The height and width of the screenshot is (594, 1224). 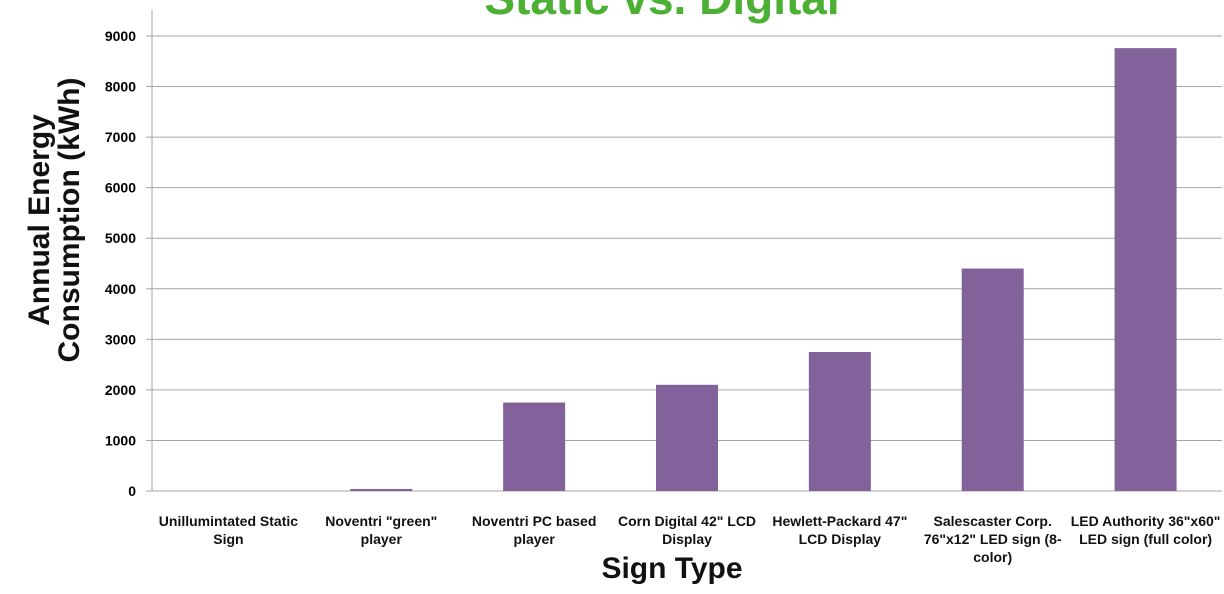 I want to click on chart-title: Static vs. Digital, so click(x=661, y=12).